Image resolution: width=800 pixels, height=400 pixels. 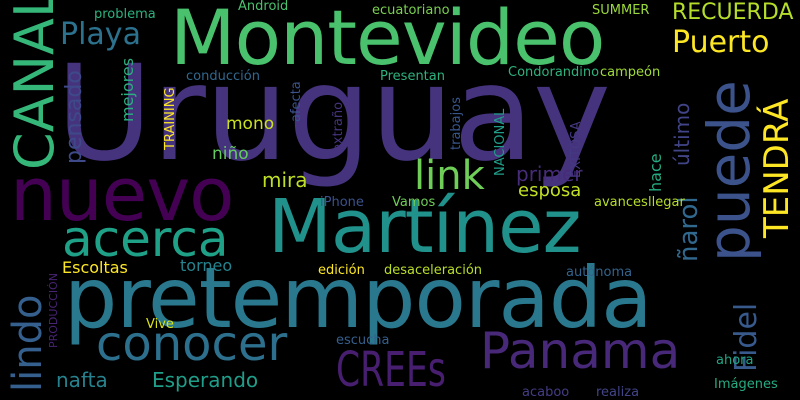 I want to click on word-mono: mono, so click(x=250, y=124).